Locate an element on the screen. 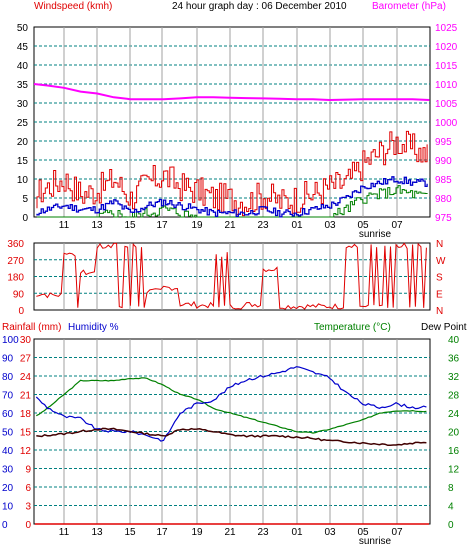 The height and width of the screenshot is (559, 468). direction-tick-label: 270 is located at coordinates (15, 261).